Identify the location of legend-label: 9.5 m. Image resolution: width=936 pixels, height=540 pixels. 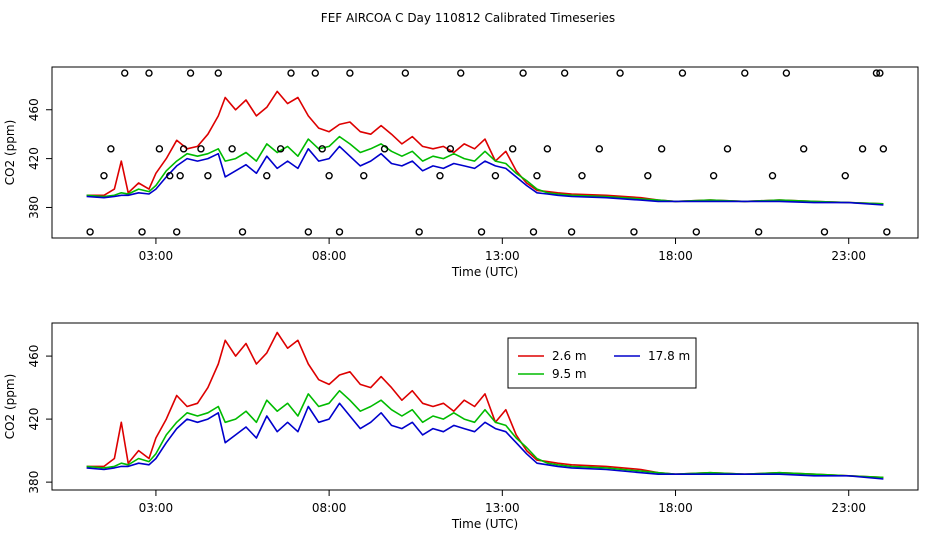
(569, 374).